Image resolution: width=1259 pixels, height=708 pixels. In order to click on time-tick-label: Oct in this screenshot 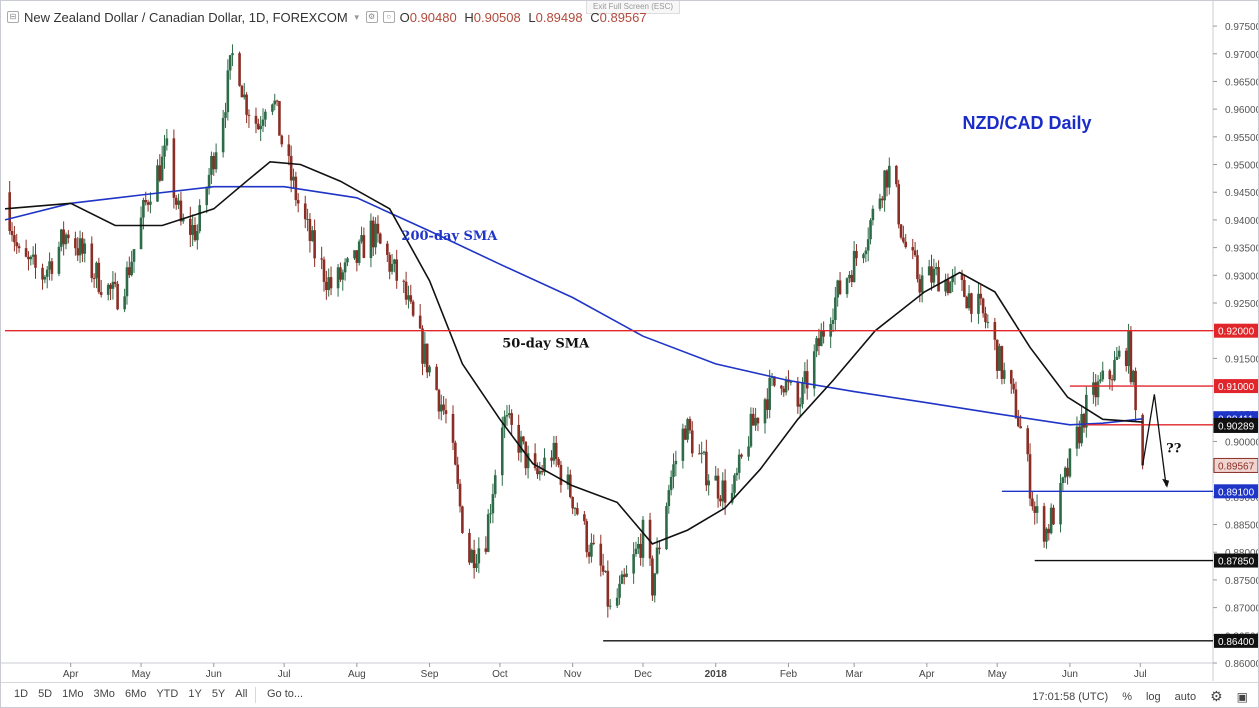, I will do `click(500, 674)`.